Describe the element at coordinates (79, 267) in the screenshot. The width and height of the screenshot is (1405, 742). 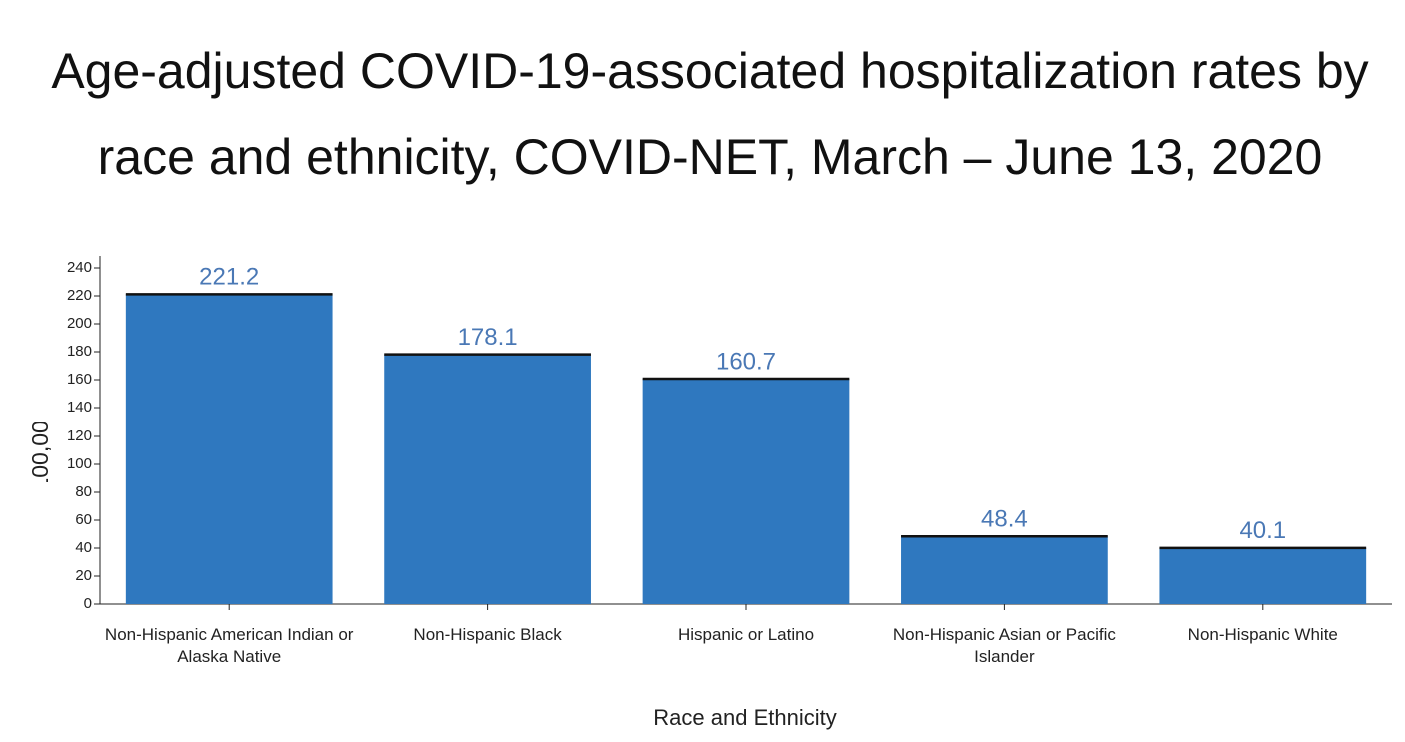
I see `y-tick-label: 240` at that location.